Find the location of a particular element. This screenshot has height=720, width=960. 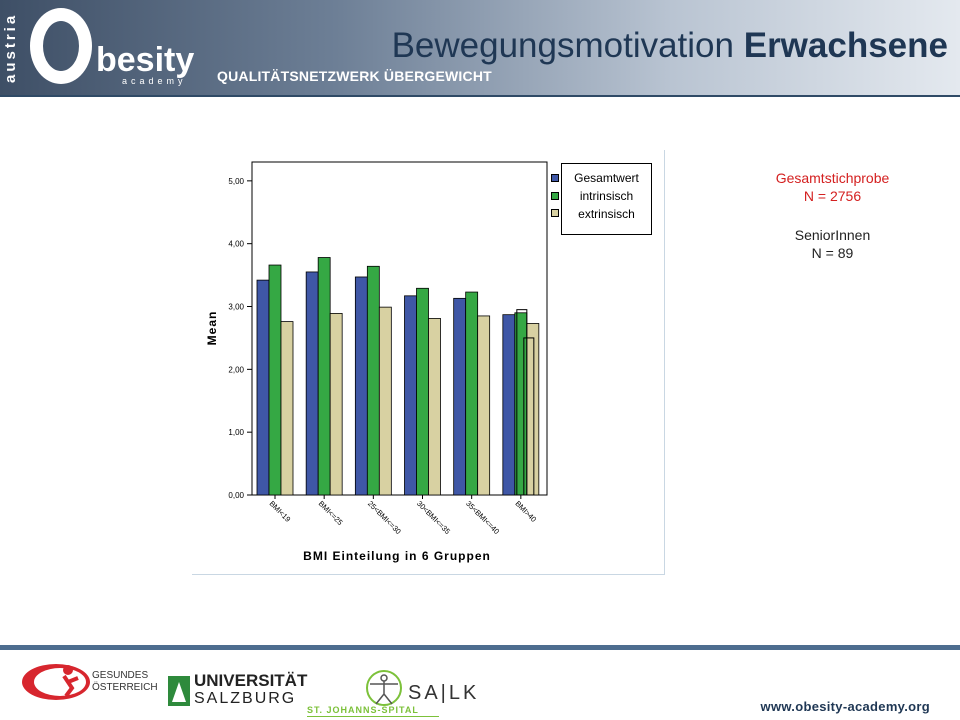

university-name: UNIVERSITÄT is located at coordinates (251, 680).